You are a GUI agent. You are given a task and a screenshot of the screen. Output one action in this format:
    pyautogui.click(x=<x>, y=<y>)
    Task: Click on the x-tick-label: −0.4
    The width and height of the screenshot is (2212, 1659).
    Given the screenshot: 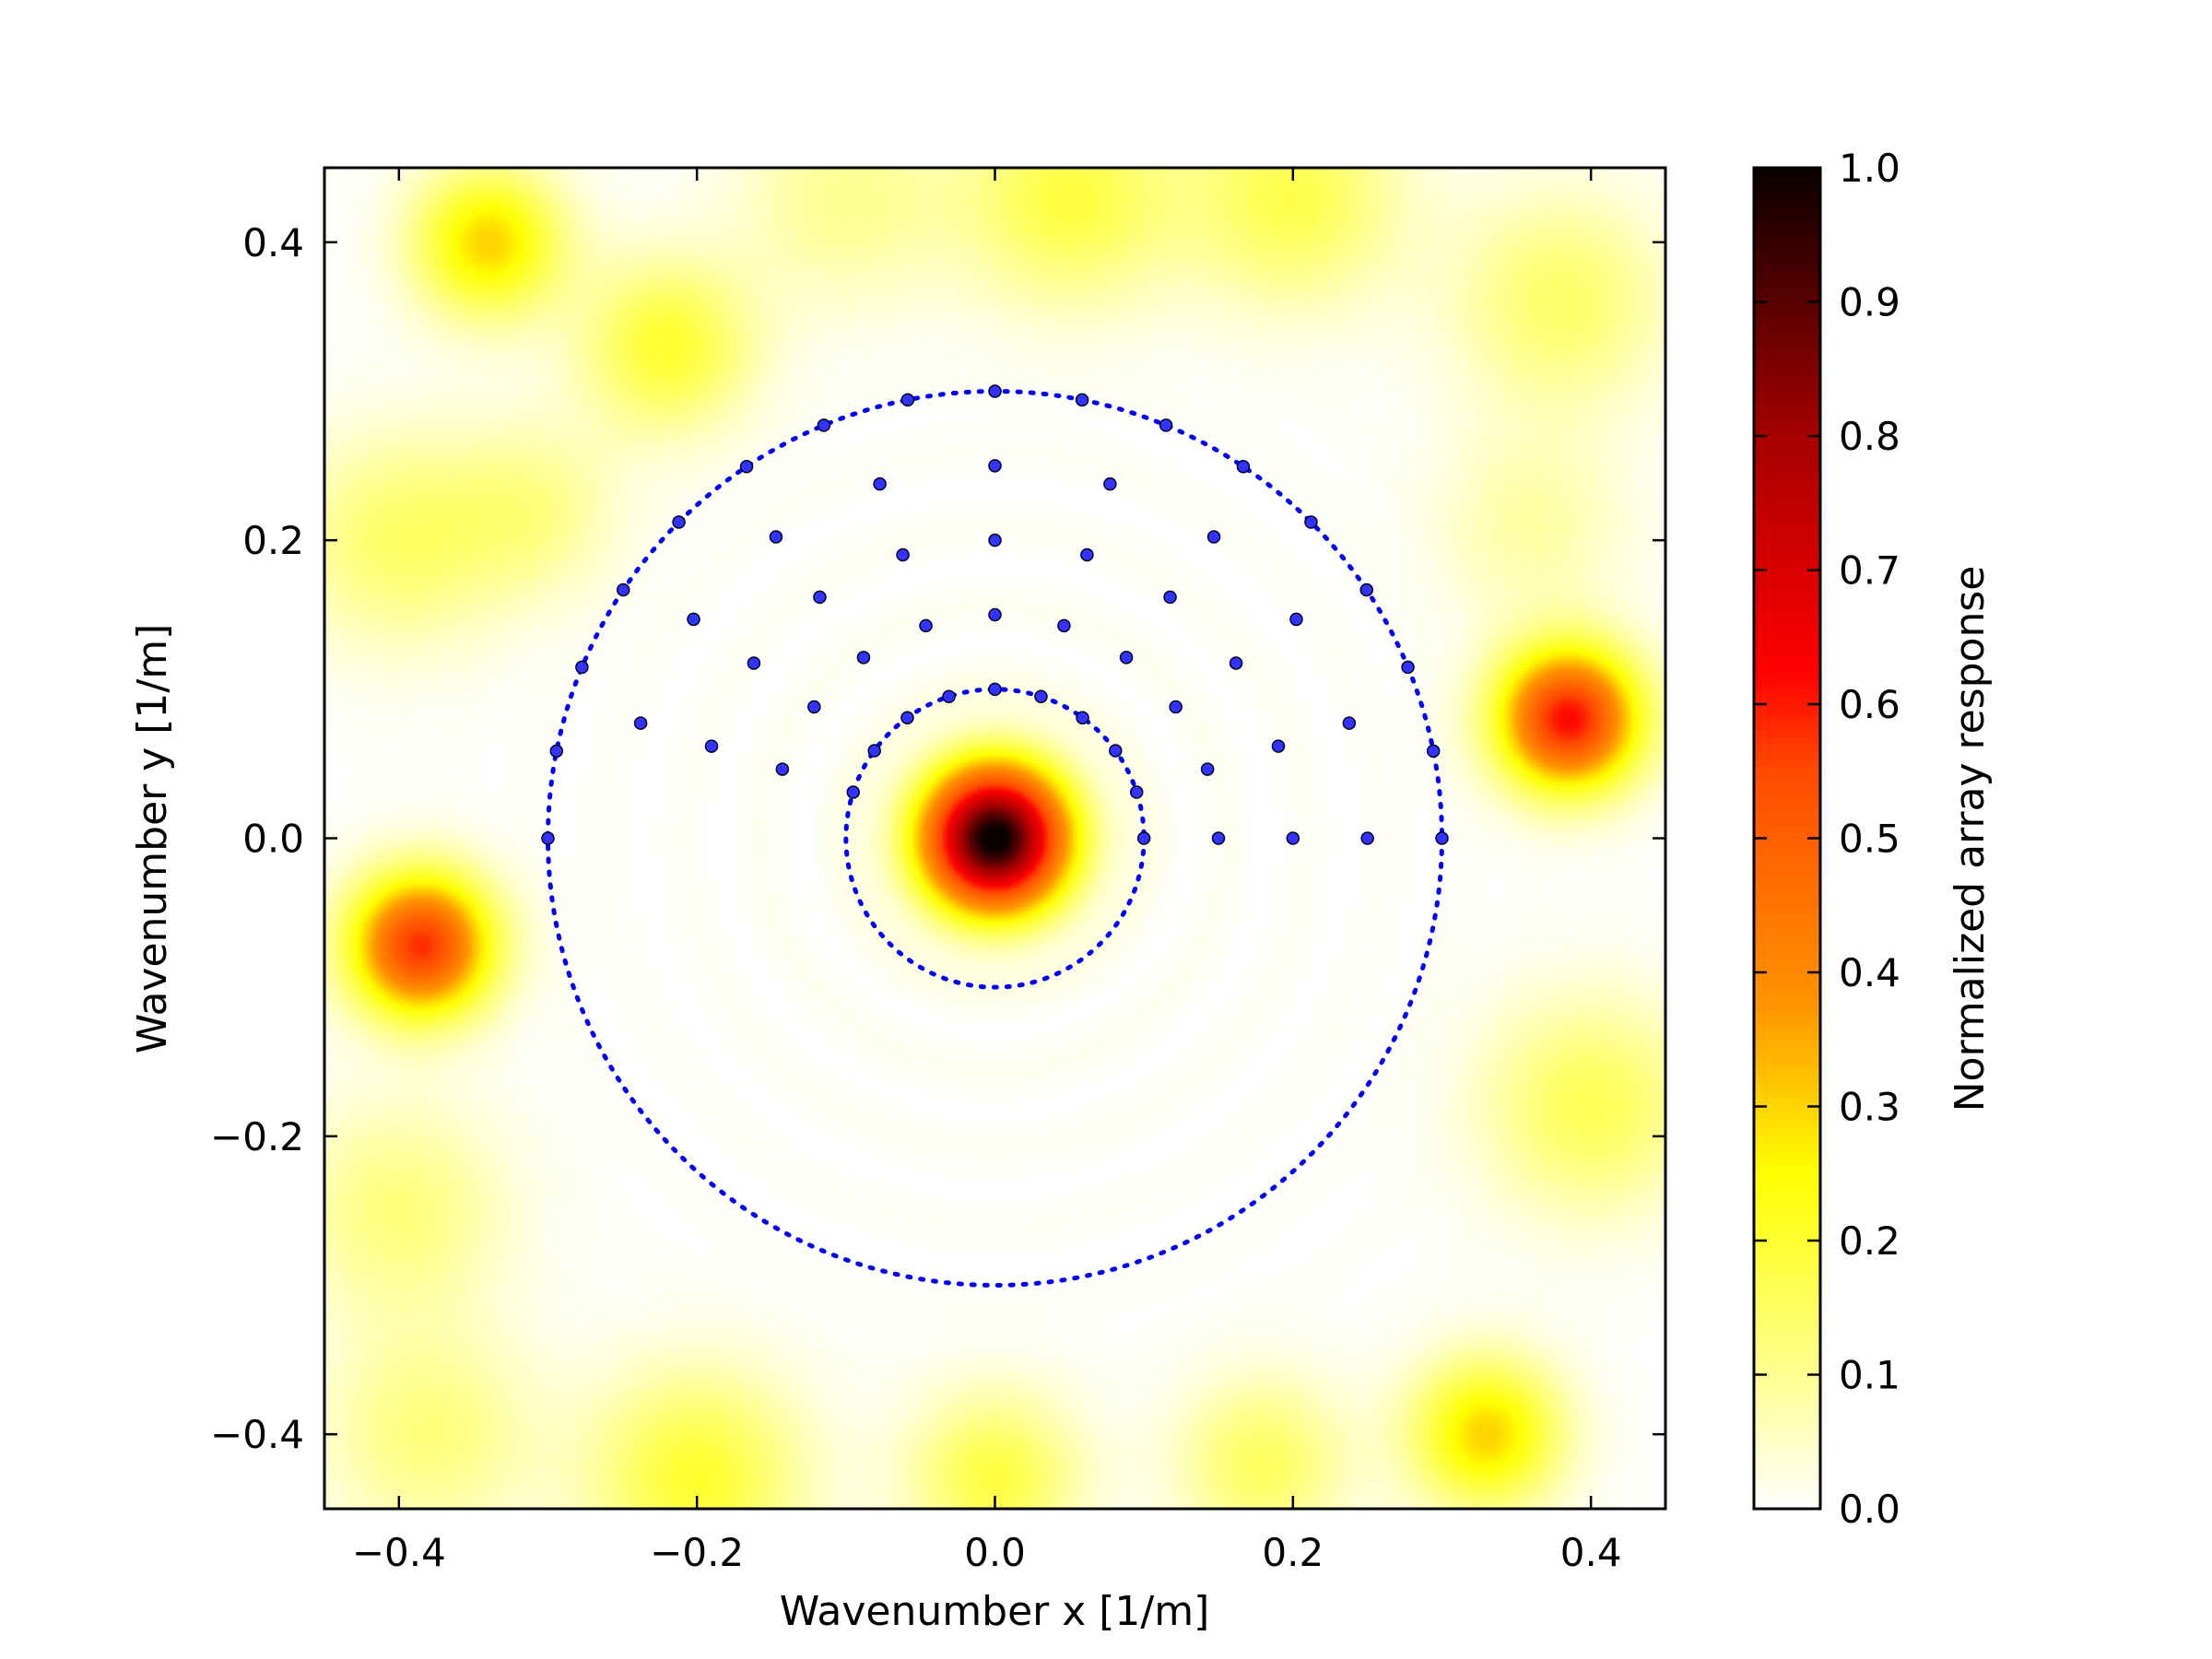 What is the action you would take?
    pyautogui.click(x=399, y=1552)
    